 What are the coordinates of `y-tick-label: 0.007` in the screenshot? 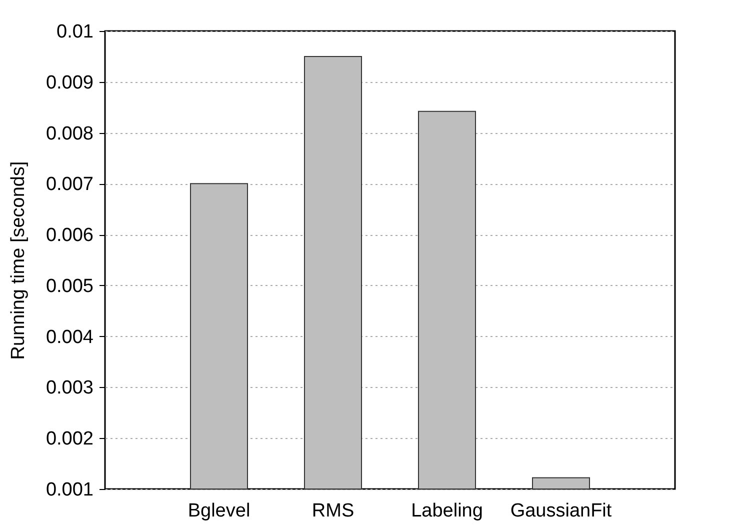 It's located at (70, 185).